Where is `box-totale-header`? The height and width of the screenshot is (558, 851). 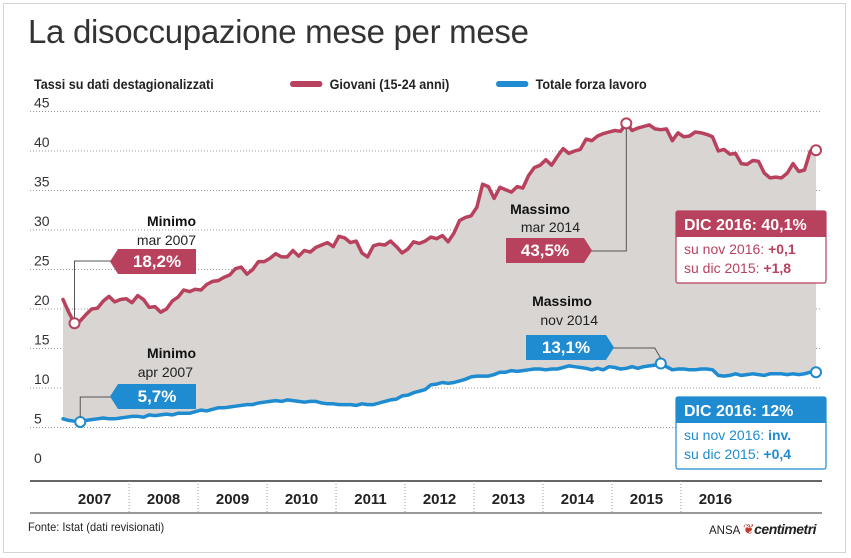
box-totale-header is located at coordinates (751, 410).